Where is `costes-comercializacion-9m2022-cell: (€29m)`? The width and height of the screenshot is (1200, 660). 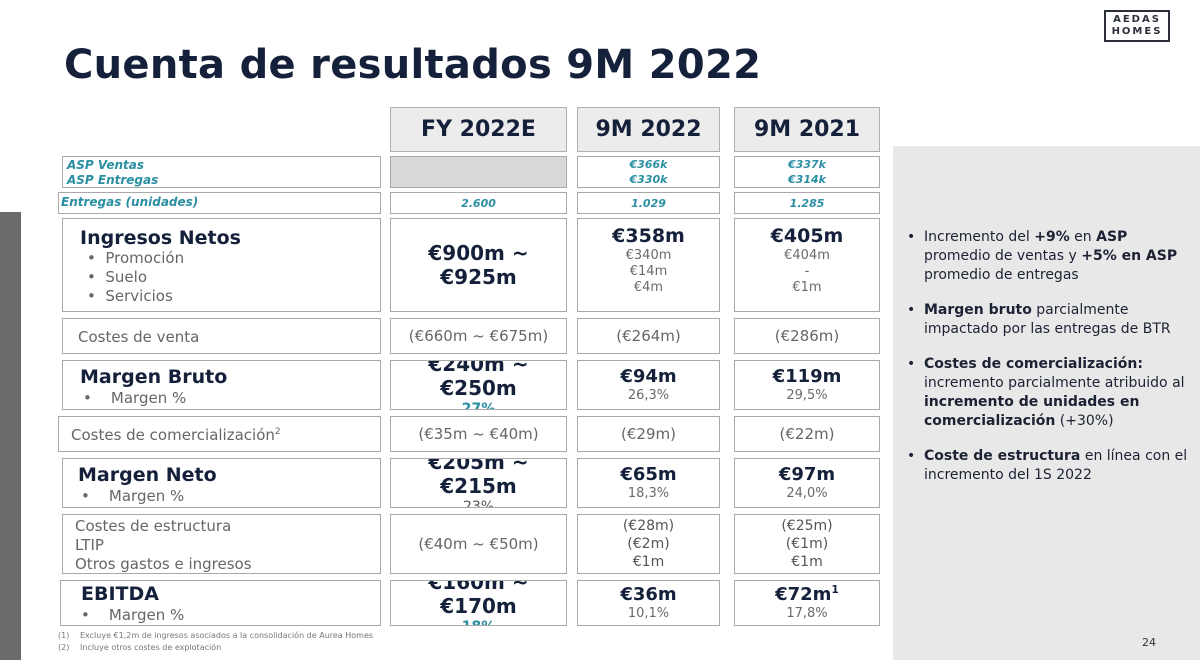
costes-comercializacion-9m2022-cell: (€29m) is located at coordinates (648, 434).